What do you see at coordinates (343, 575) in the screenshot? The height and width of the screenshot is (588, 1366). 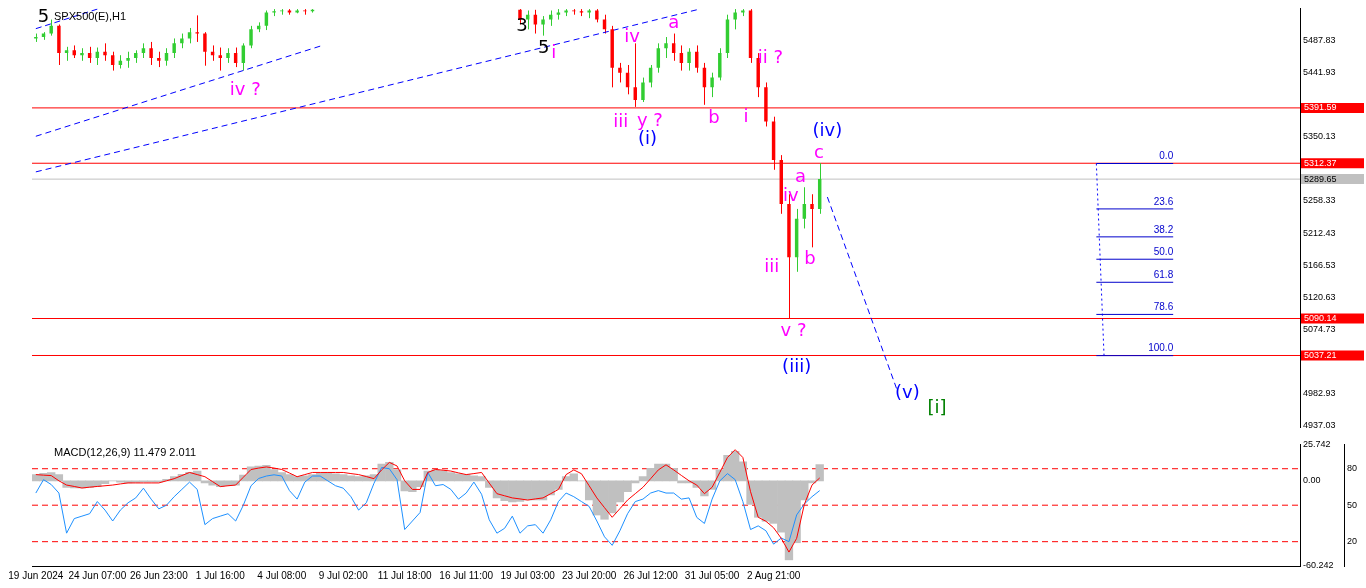 I see `x-tick-label: 9 Jul 02:00` at bounding box center [343, 575].